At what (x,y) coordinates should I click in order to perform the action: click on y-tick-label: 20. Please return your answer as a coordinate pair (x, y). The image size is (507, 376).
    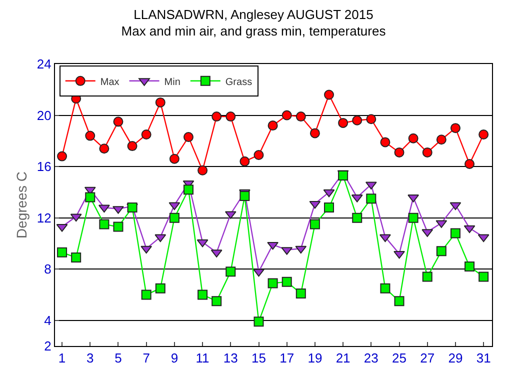
    Looking at the image, I should click on (44, 115).